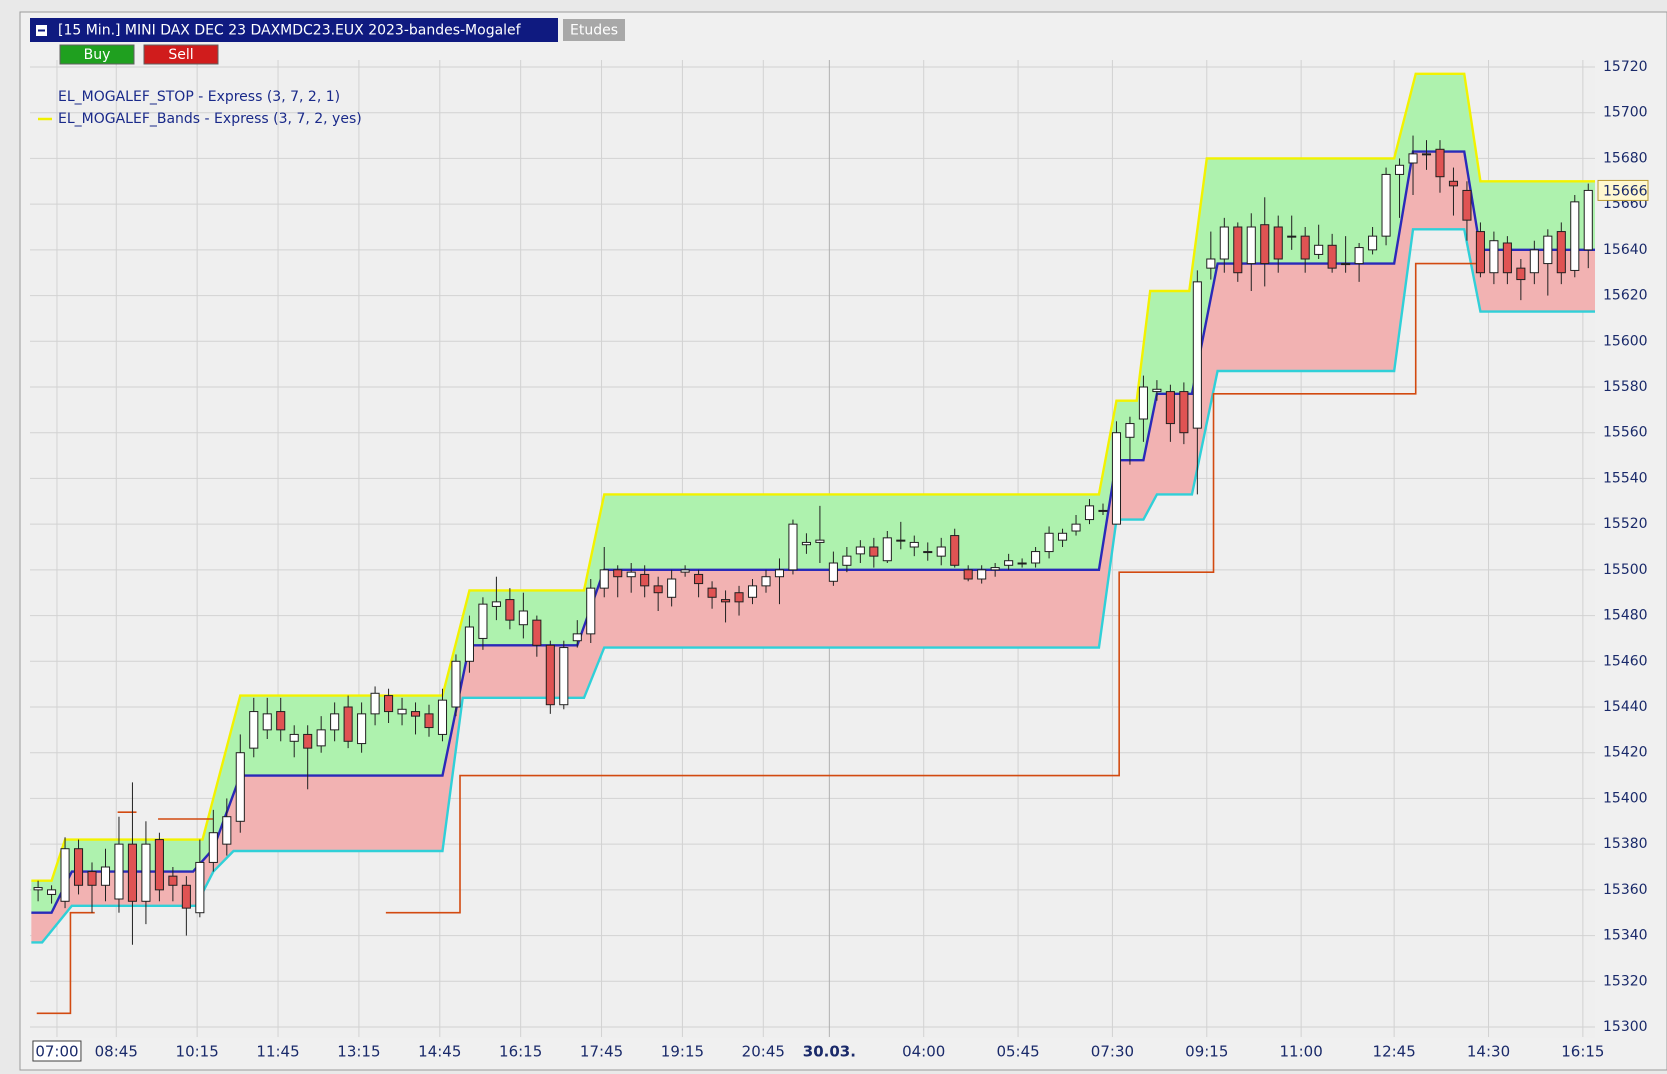 Image resolution: width=1667 pixels, height=1074 pixels. Describe the element at coordinates (1112, 1052) in the screenshot. I see `x-tick-label: 07:30` at that location.